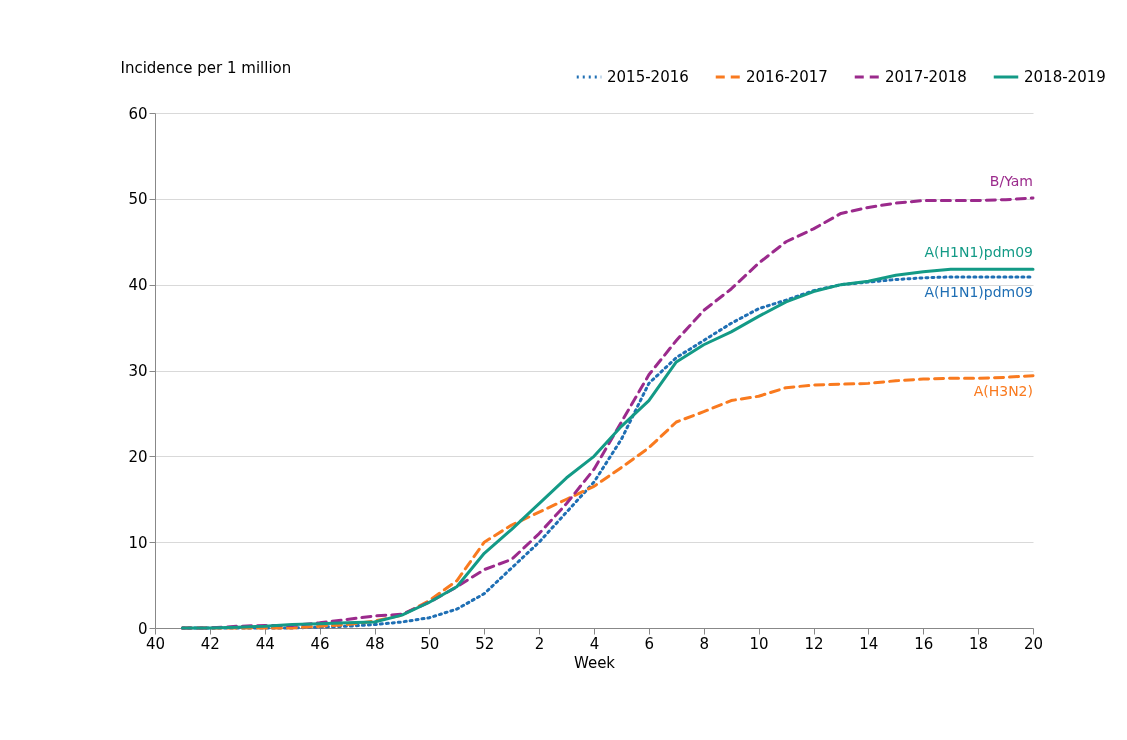 The image size is (1127, 740). I want to click on x-tick-label: 4, so click(594, 643).